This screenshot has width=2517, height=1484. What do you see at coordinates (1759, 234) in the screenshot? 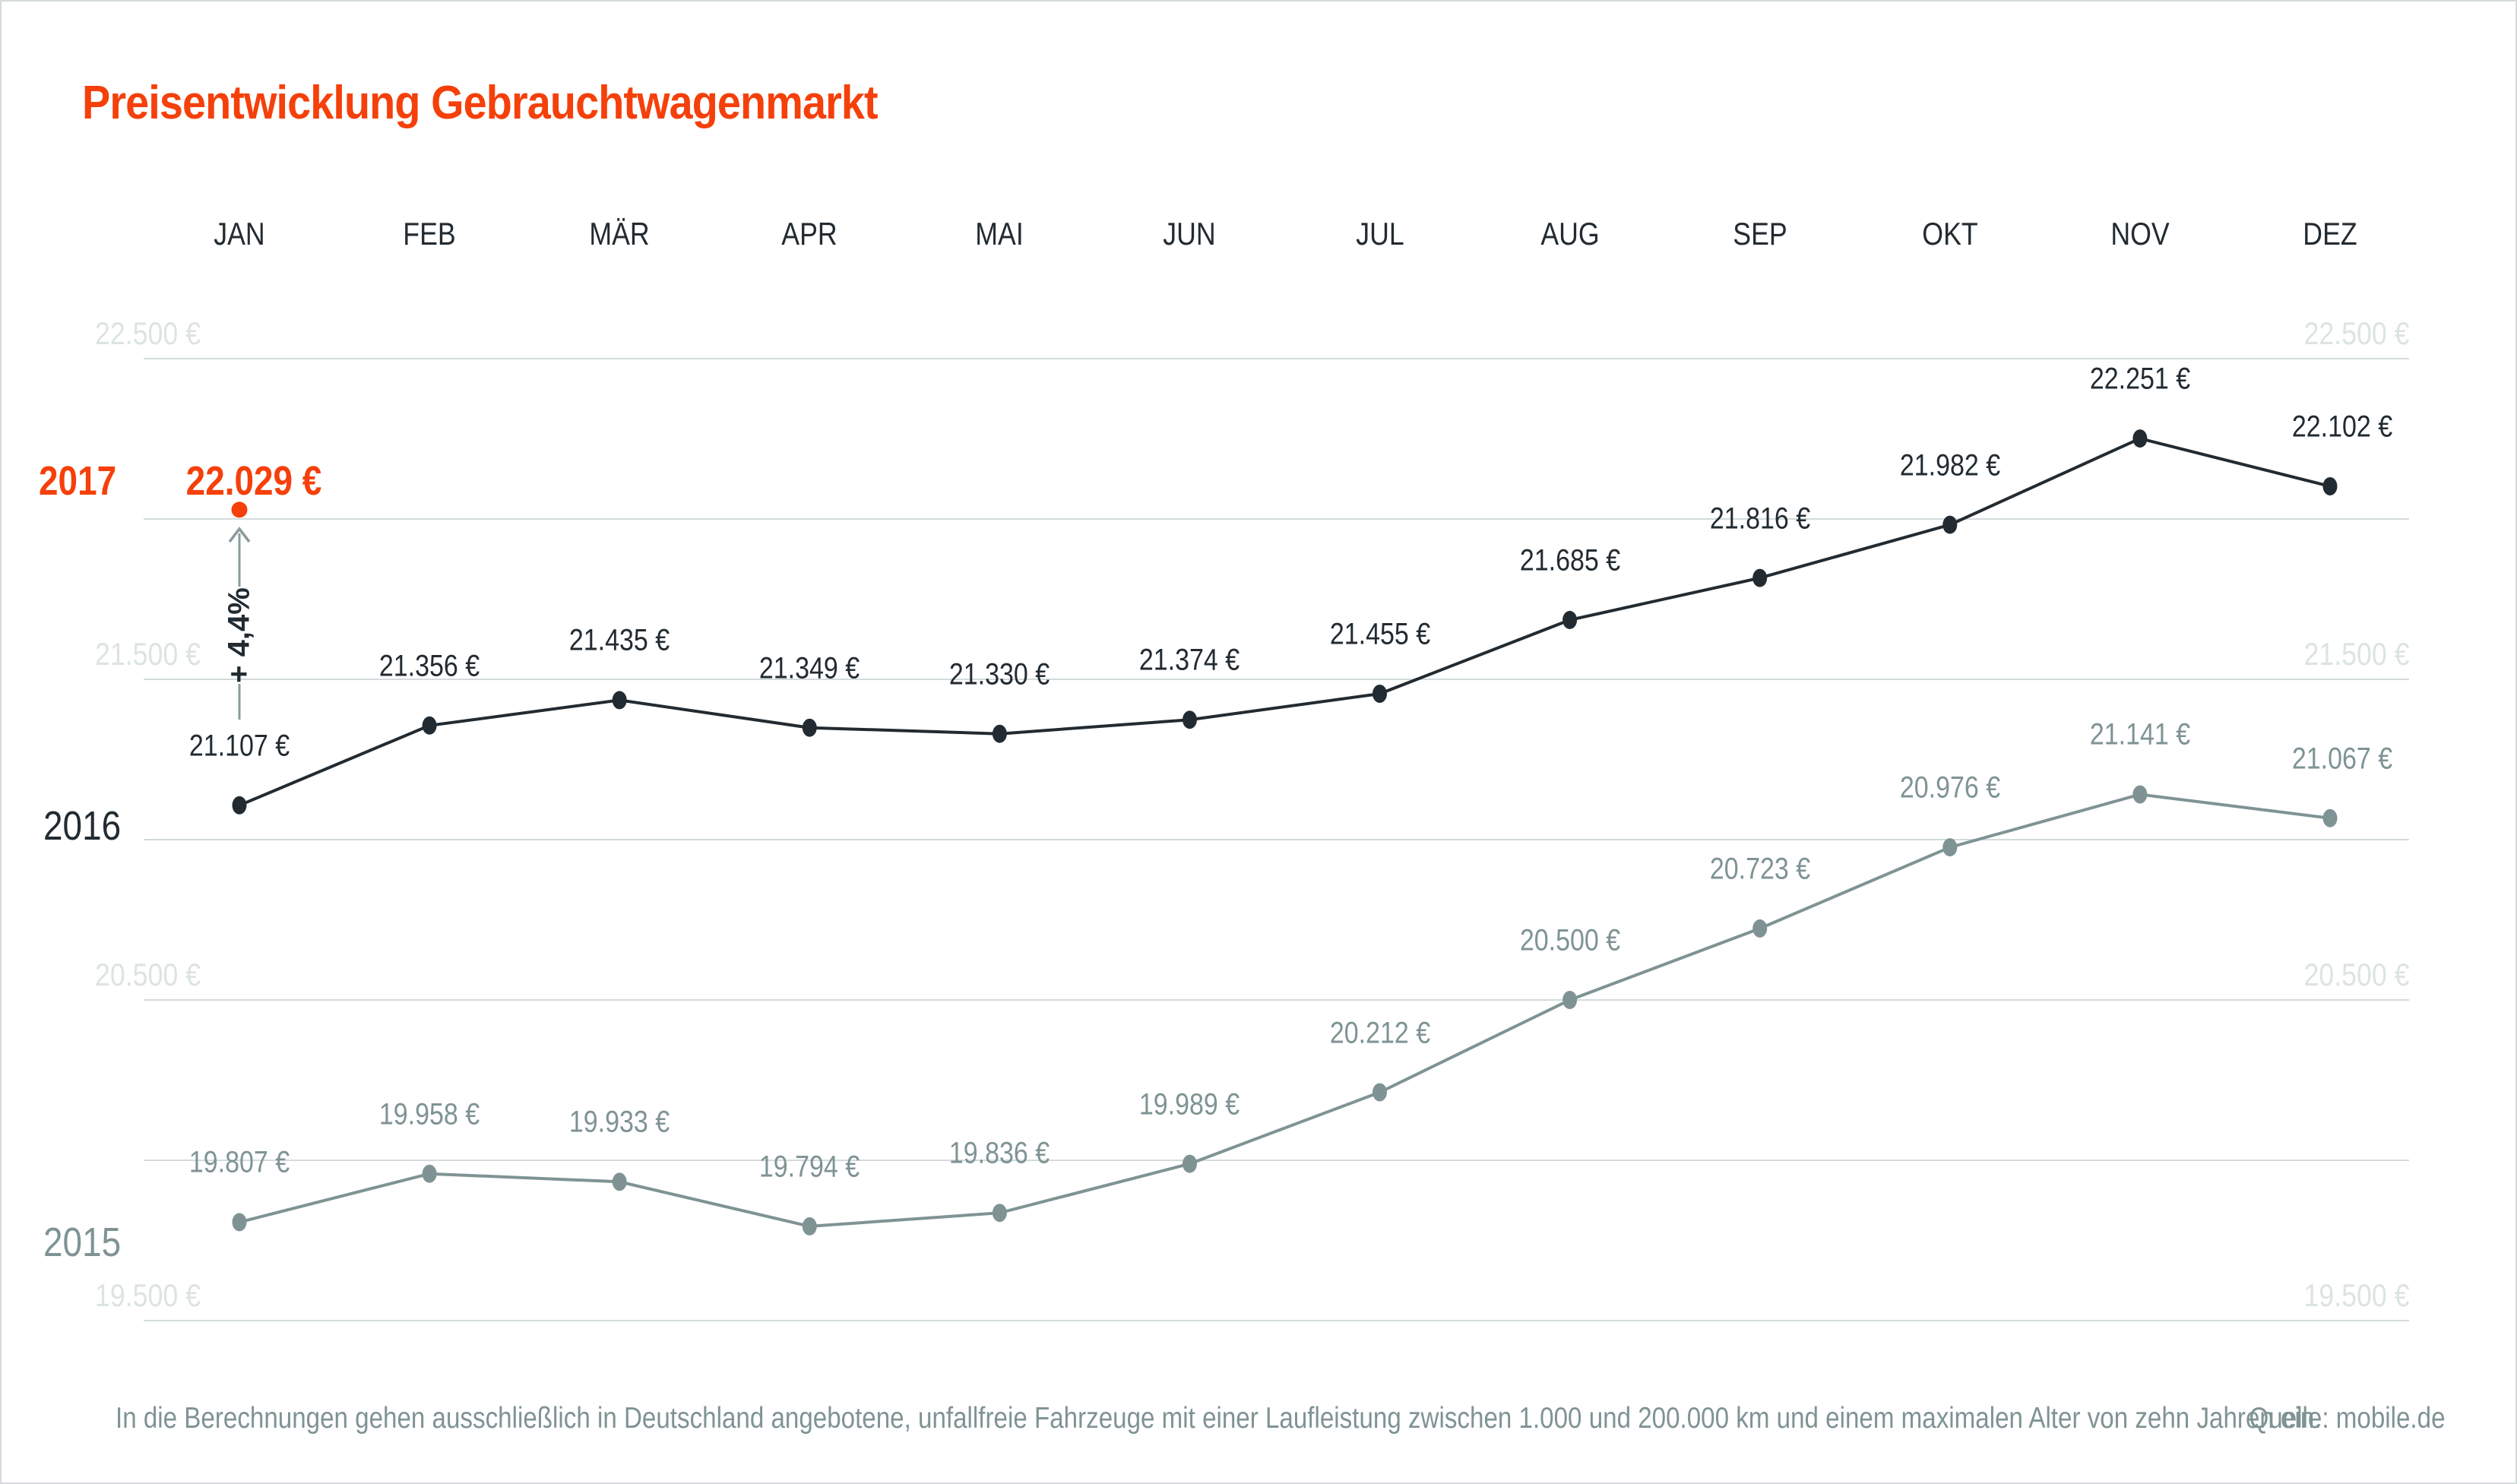
I see `month-label-SEP: SEP` at bounding box center [1759, 234].